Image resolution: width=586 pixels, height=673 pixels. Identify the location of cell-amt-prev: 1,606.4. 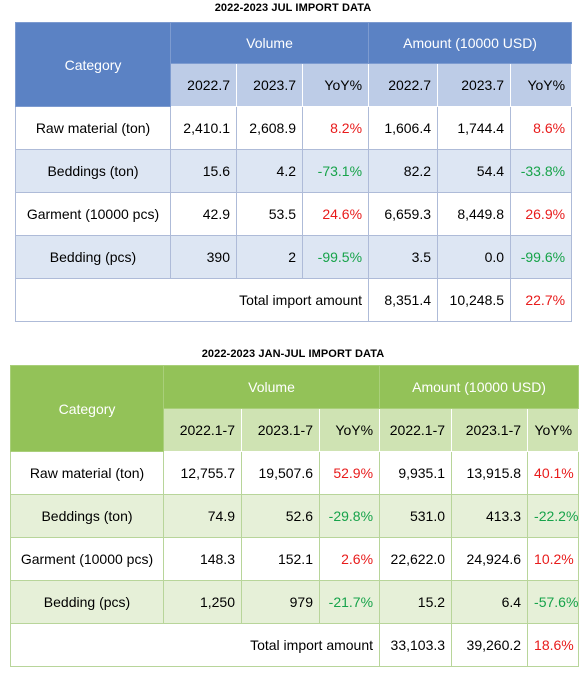
(403, 128).